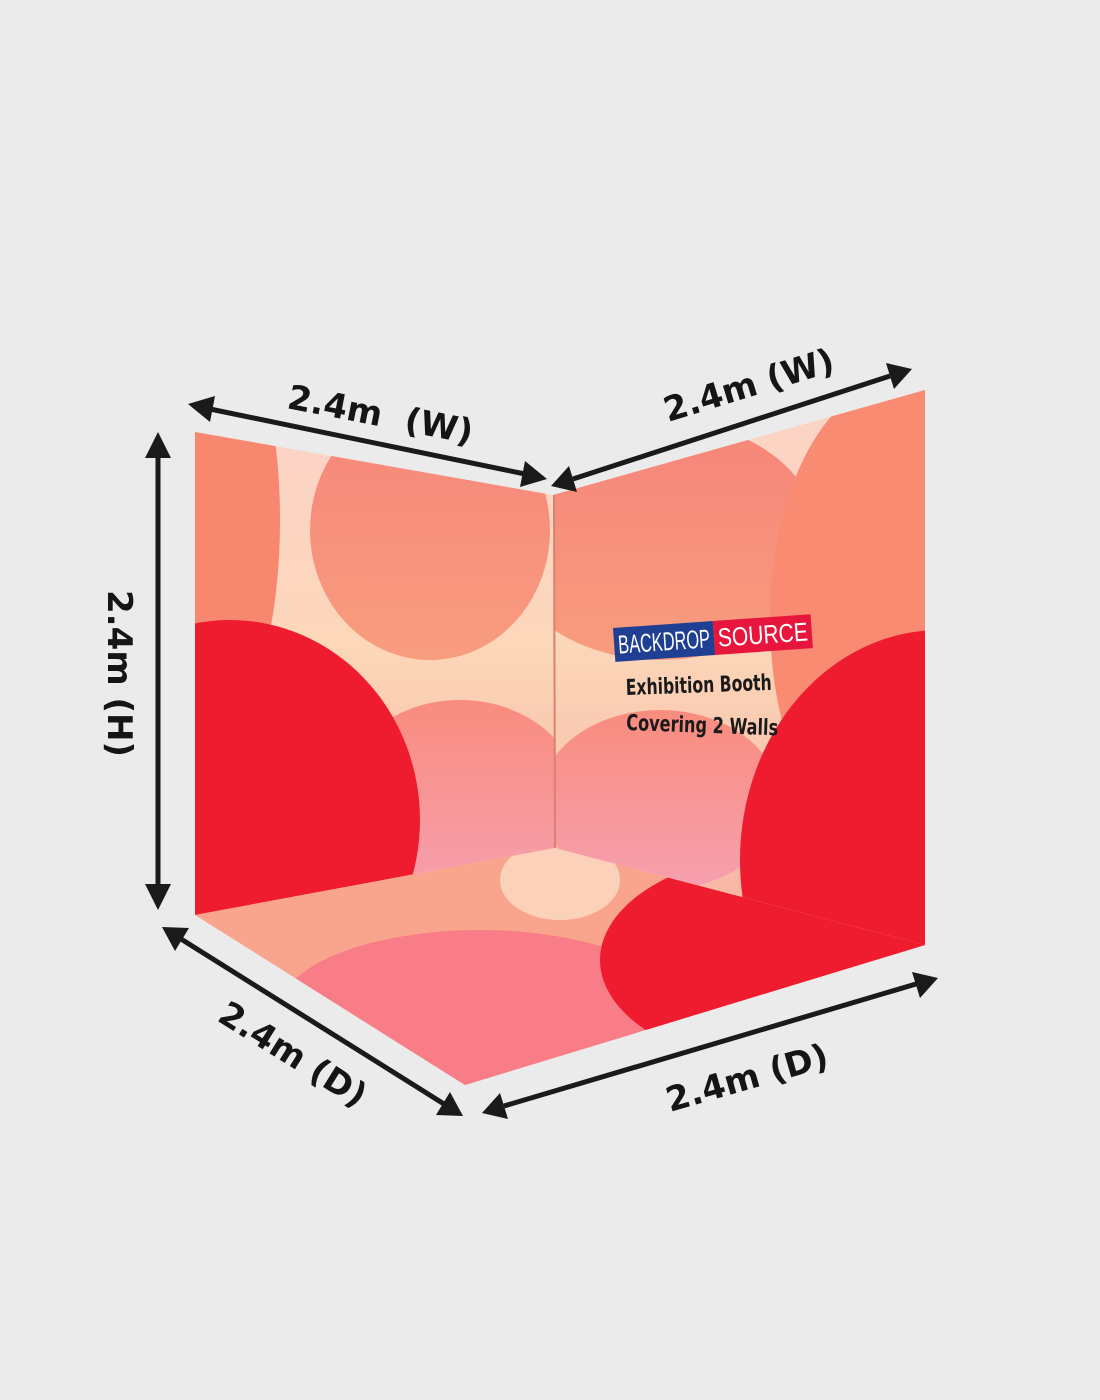 The image size is (1100, 1400). Describe the element at coordinates (713, 638) in the screenshot. I see `brand-logo: BACKDROP SOURCE` at that location.